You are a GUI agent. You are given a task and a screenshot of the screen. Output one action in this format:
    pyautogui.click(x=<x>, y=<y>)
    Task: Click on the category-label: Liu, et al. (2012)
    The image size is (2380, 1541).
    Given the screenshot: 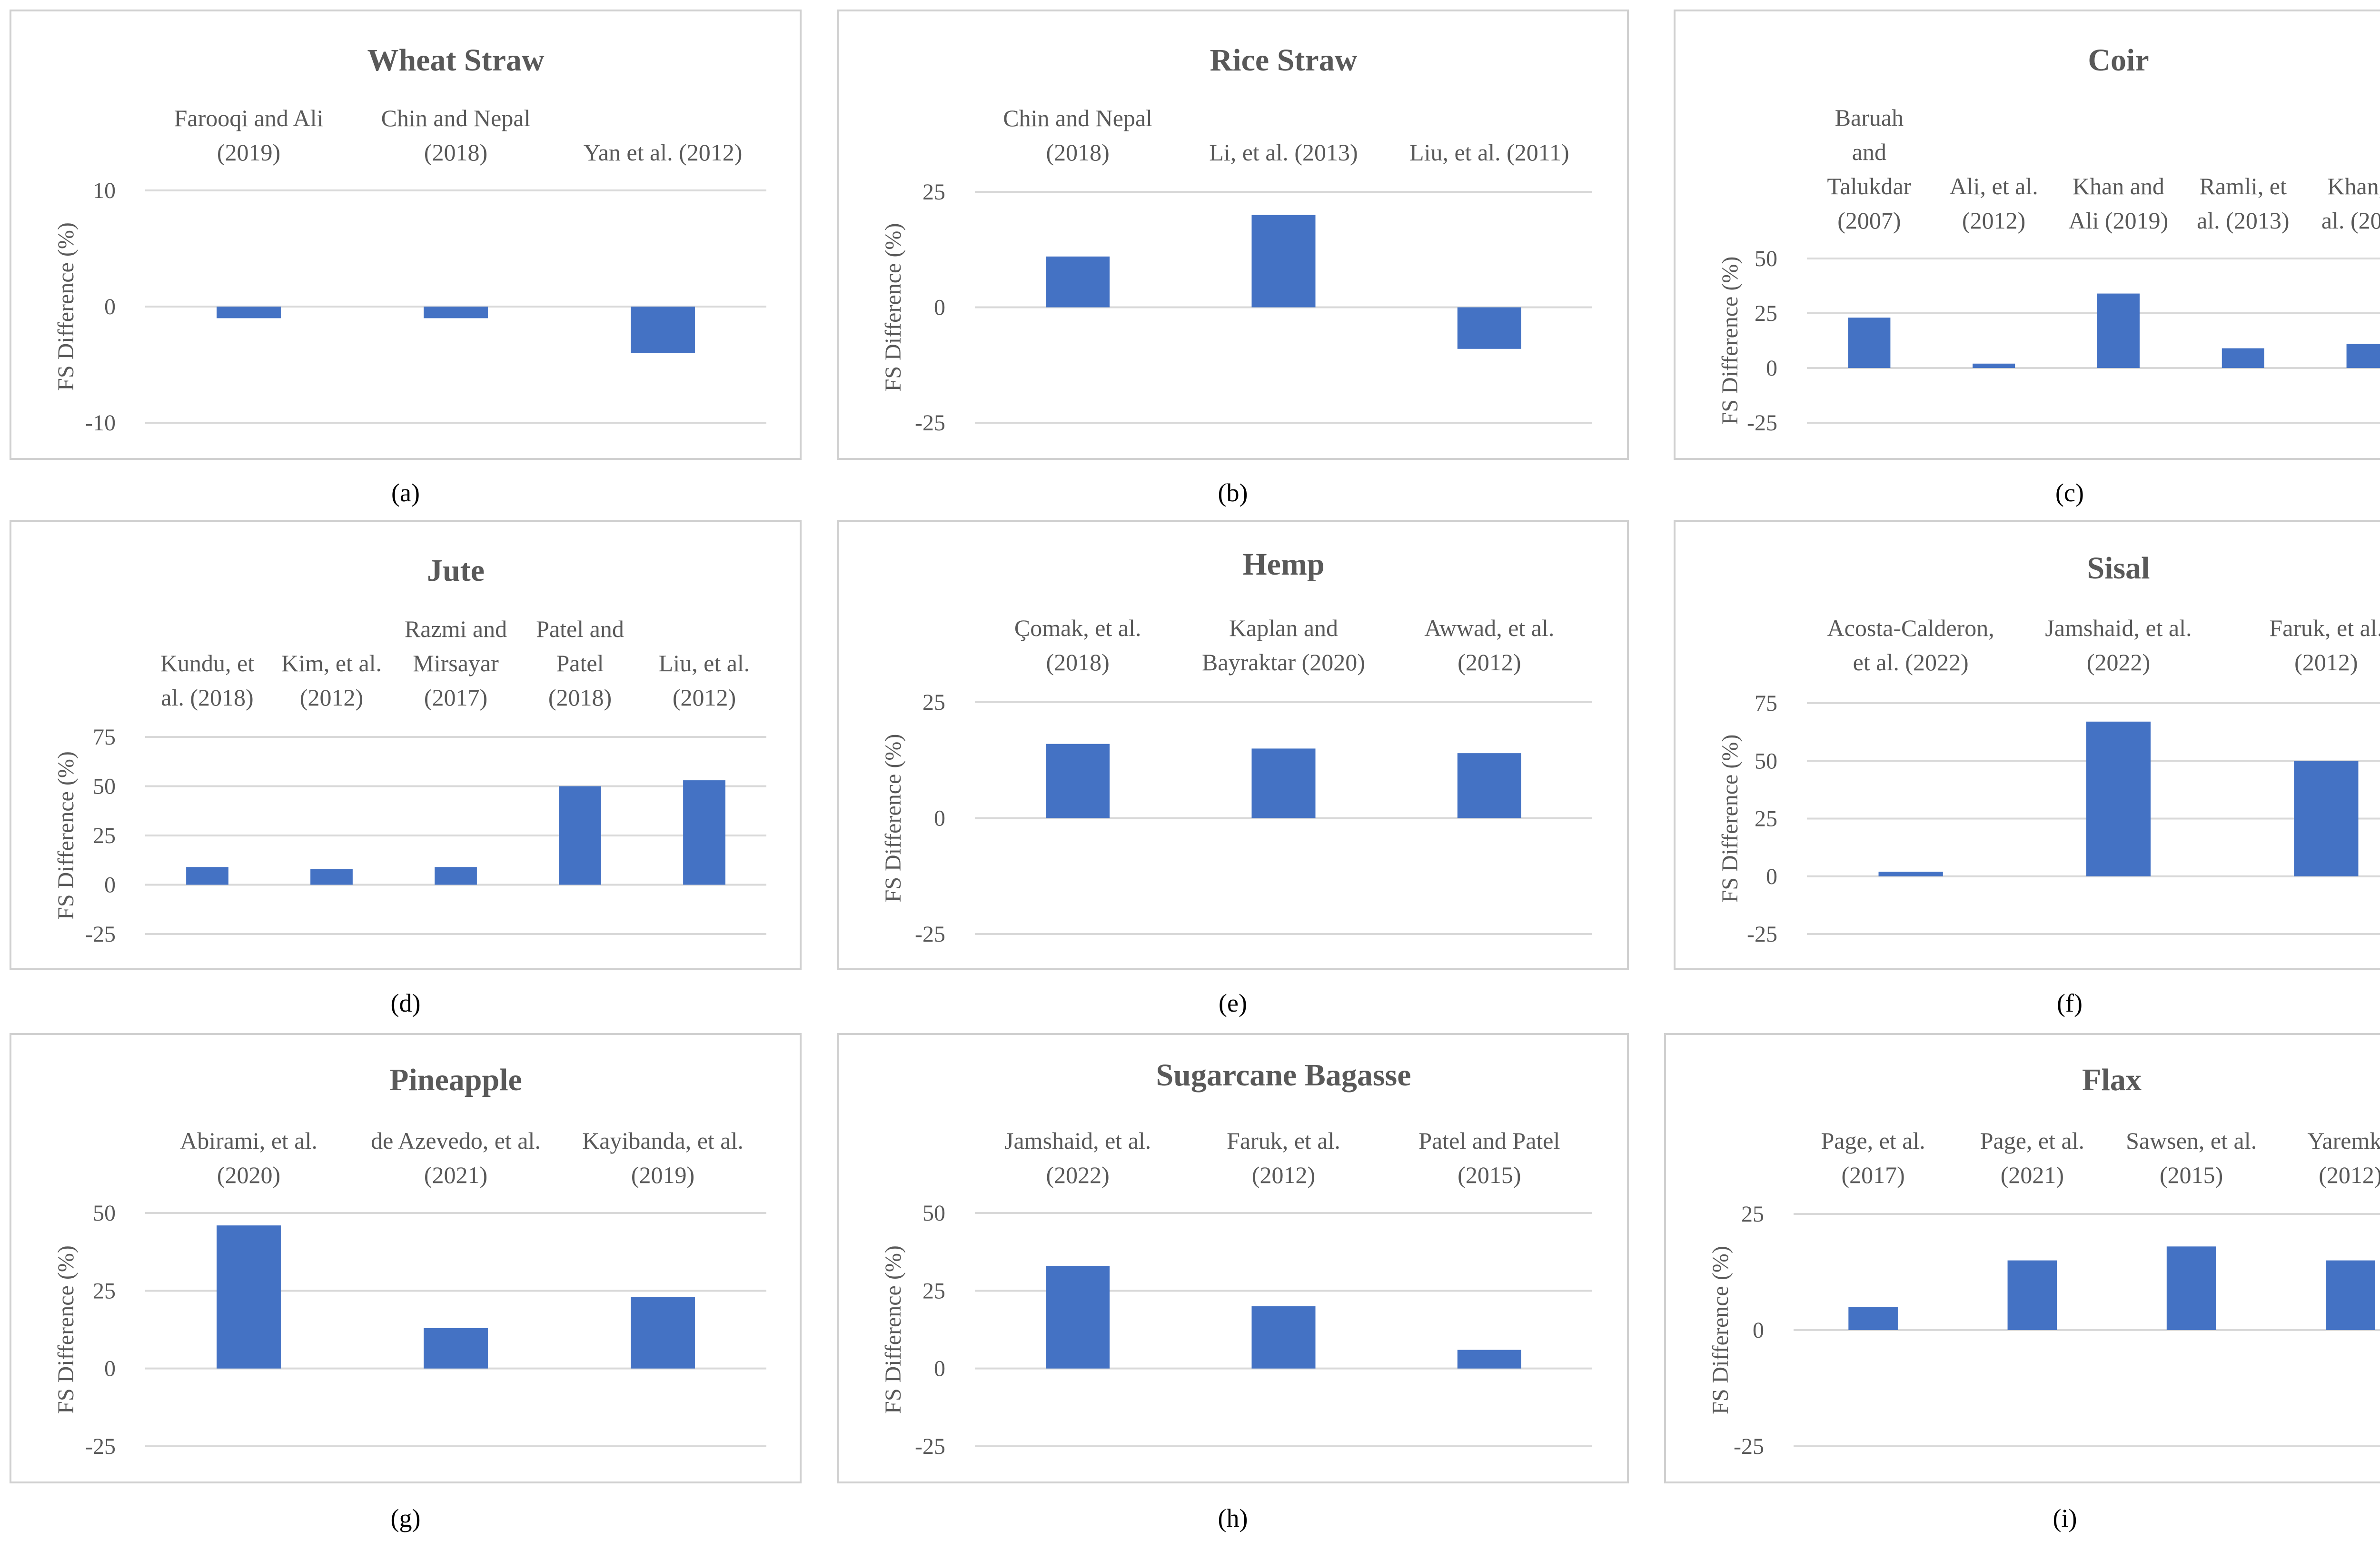 What is the action you would take?
    pyautogui.click(x=704, y=680)
    